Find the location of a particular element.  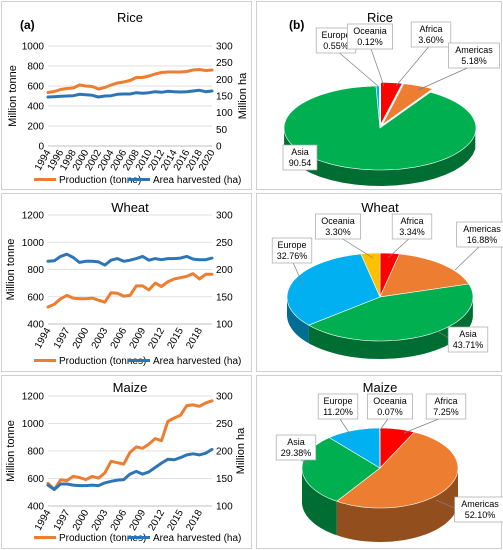

rice-pie-leader-europe is located at coordinates (357, 68).